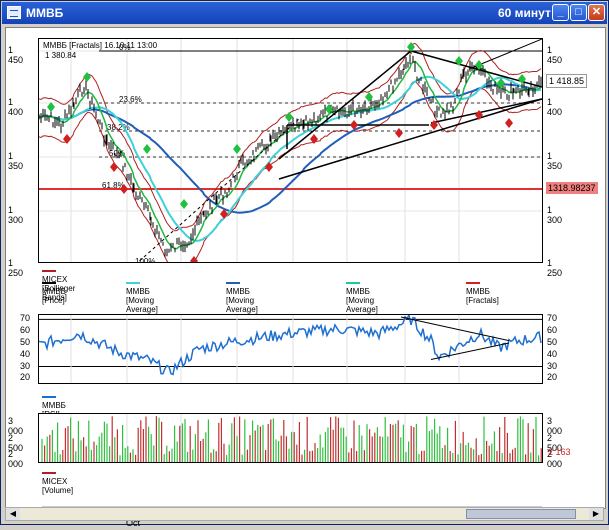  What do you see at coordinates (58, 486) in the screenshot?
I see `legend-label: MICEX [Volume]` at bounding box center [58, 486].